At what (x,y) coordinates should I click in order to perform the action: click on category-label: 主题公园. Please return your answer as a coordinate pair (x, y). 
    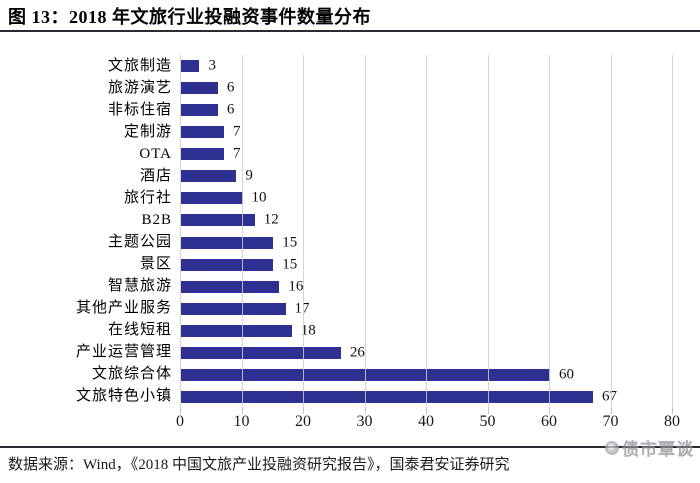
    Looking at the image, I should click on (139, 242).